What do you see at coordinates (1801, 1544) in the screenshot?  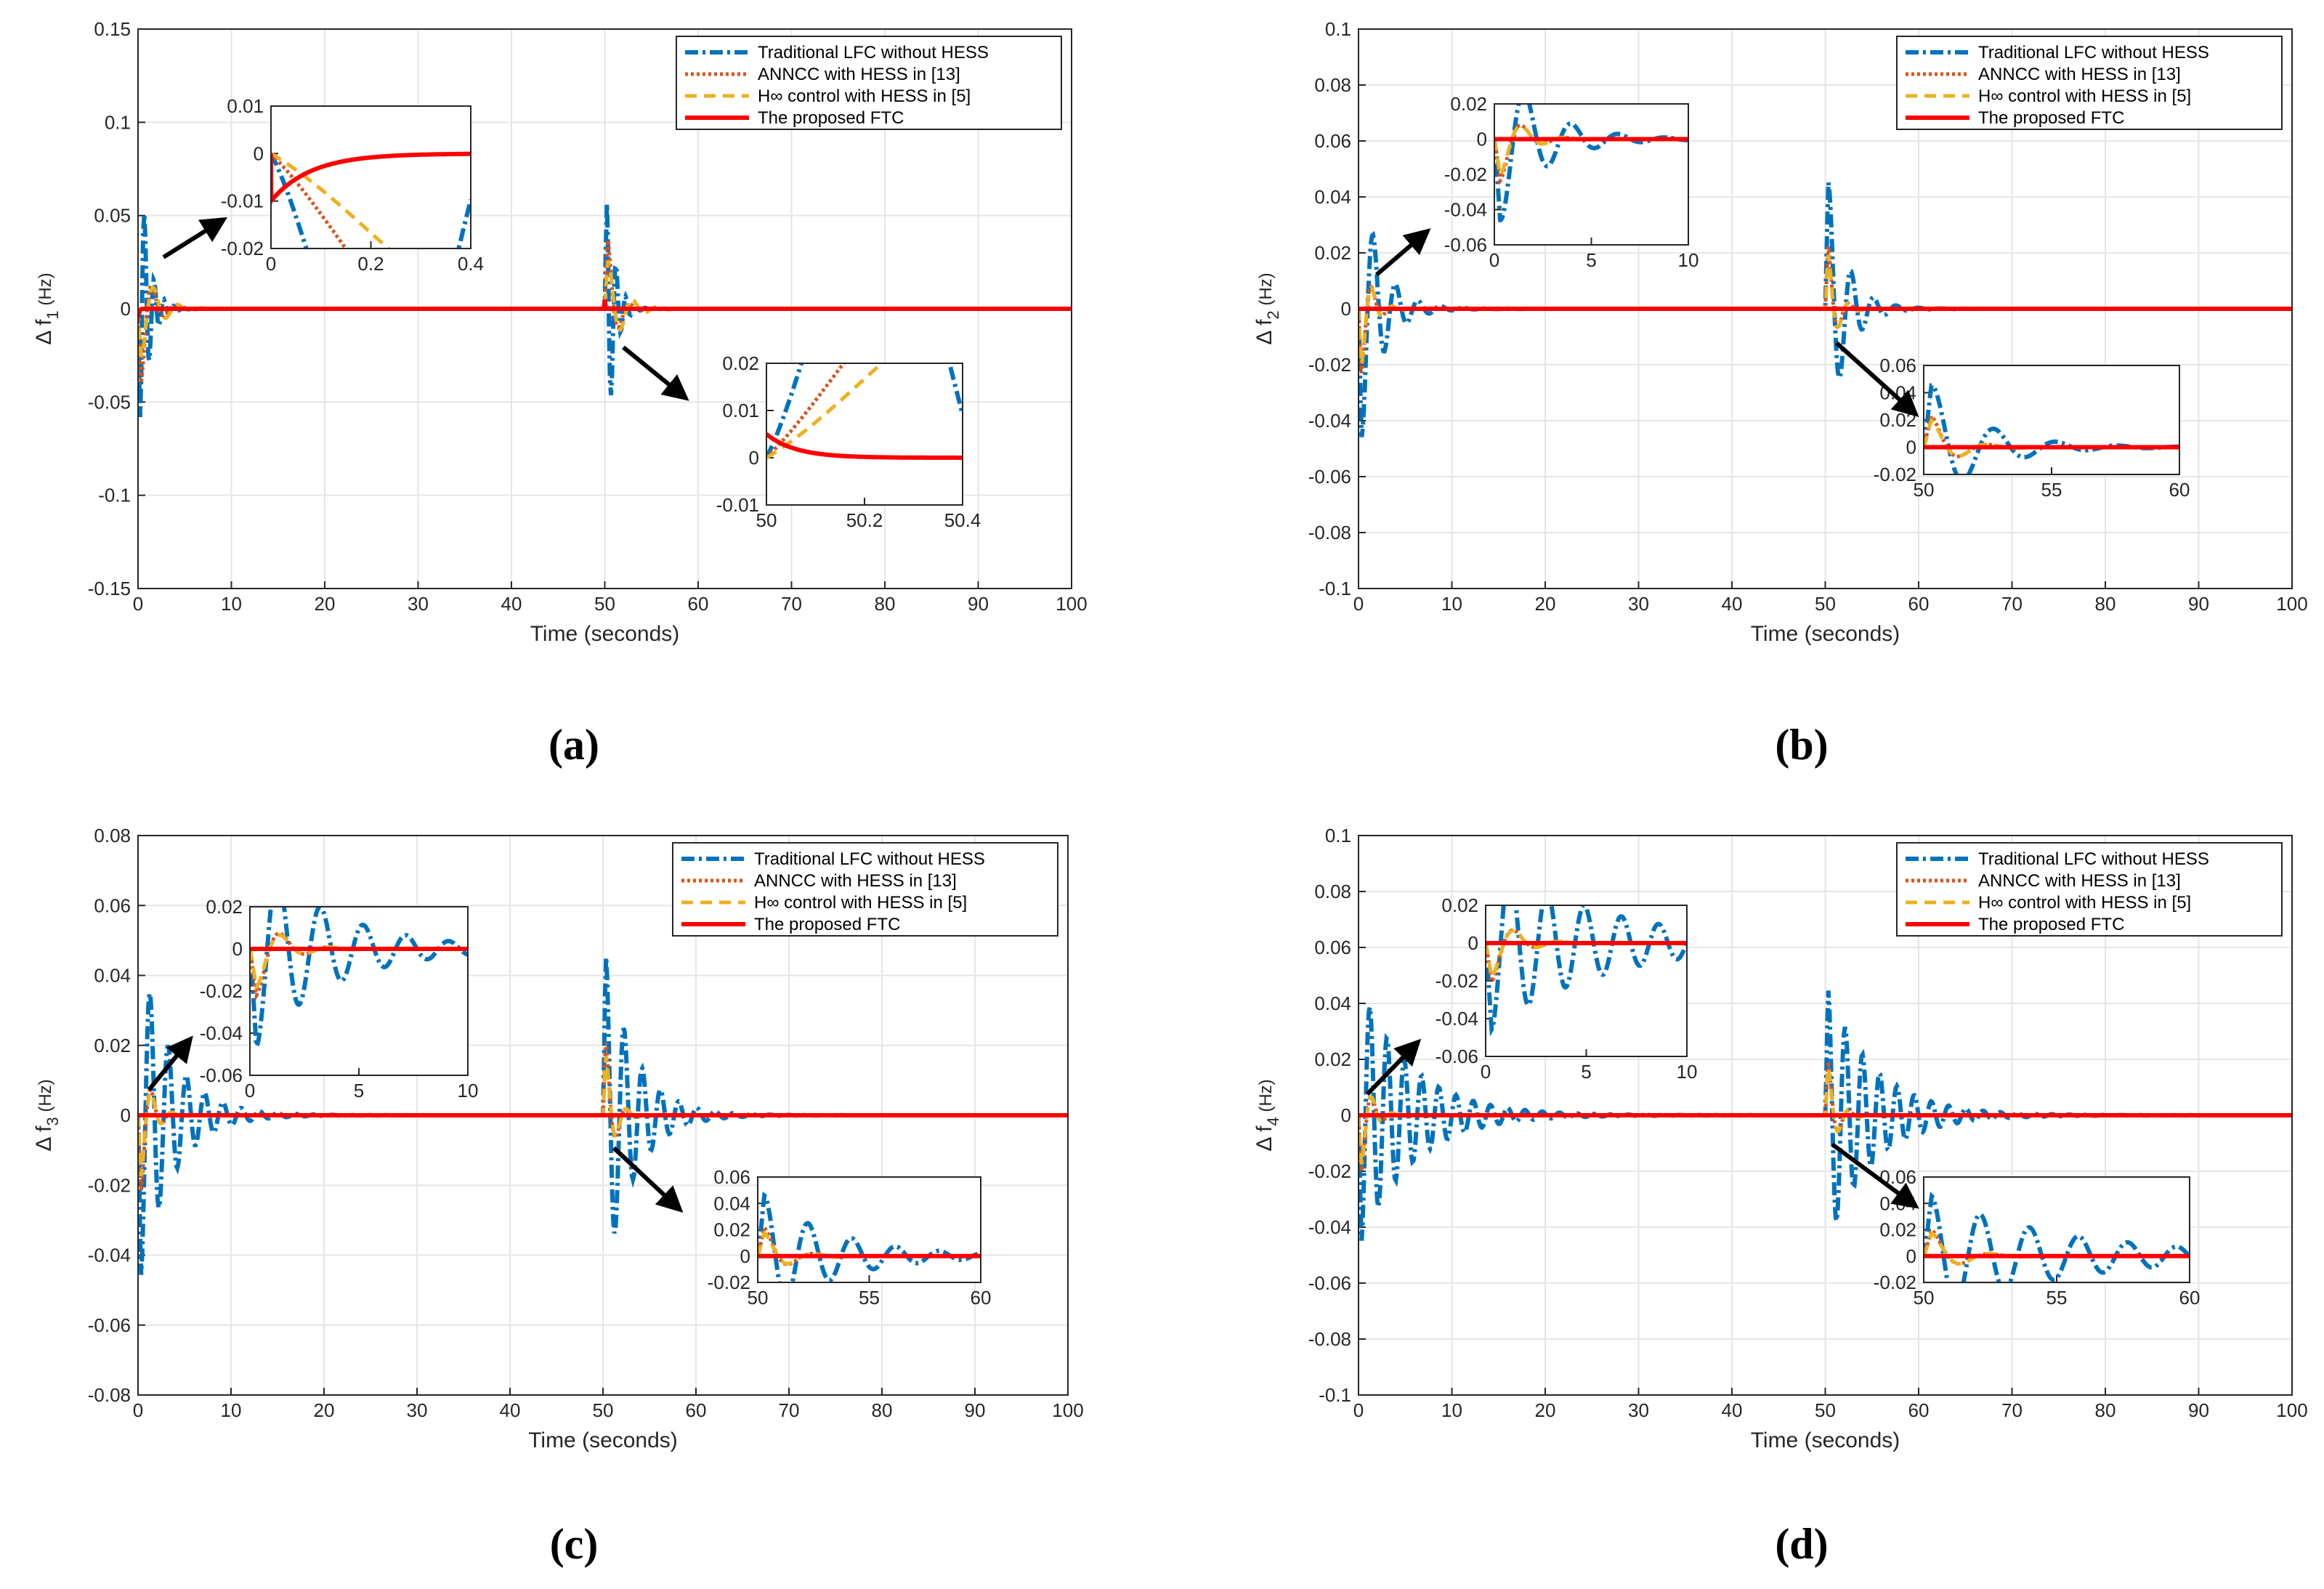 I see `panel-caption: (d)` at bounding box center [1801, 1544].